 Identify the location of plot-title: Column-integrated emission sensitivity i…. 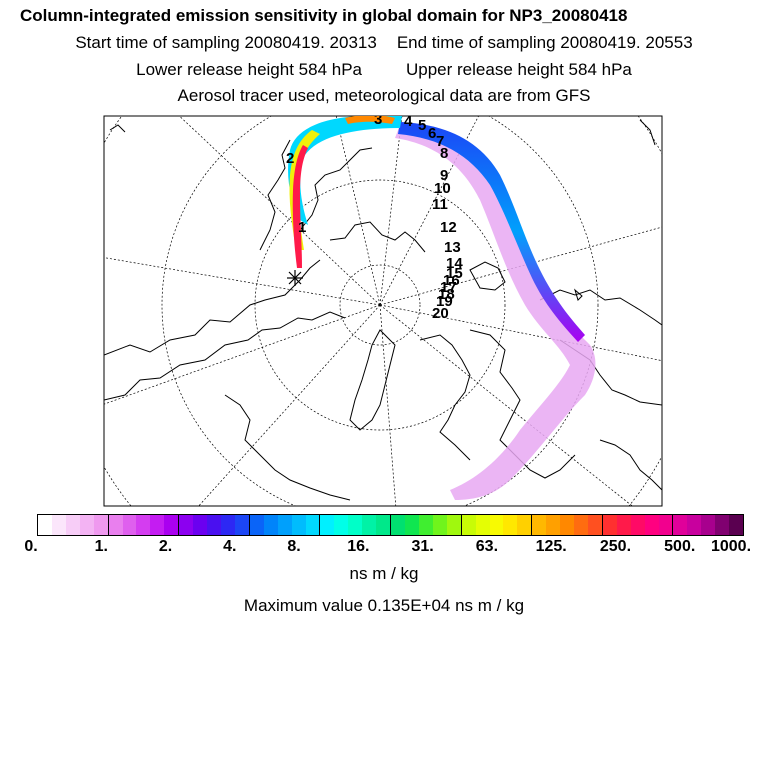
(324, 15).